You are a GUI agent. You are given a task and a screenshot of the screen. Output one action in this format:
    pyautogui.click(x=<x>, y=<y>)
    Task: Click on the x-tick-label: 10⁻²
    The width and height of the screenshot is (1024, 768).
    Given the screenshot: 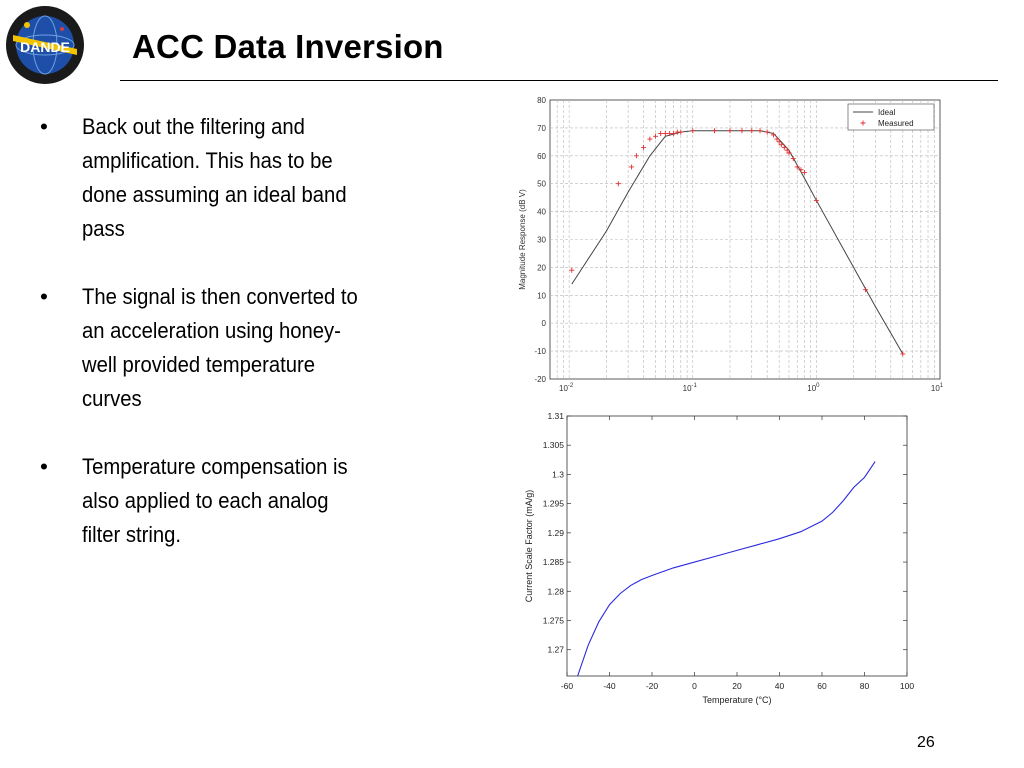 What is the action you would take?
    pyautogui.click(x=566, y=388)
    